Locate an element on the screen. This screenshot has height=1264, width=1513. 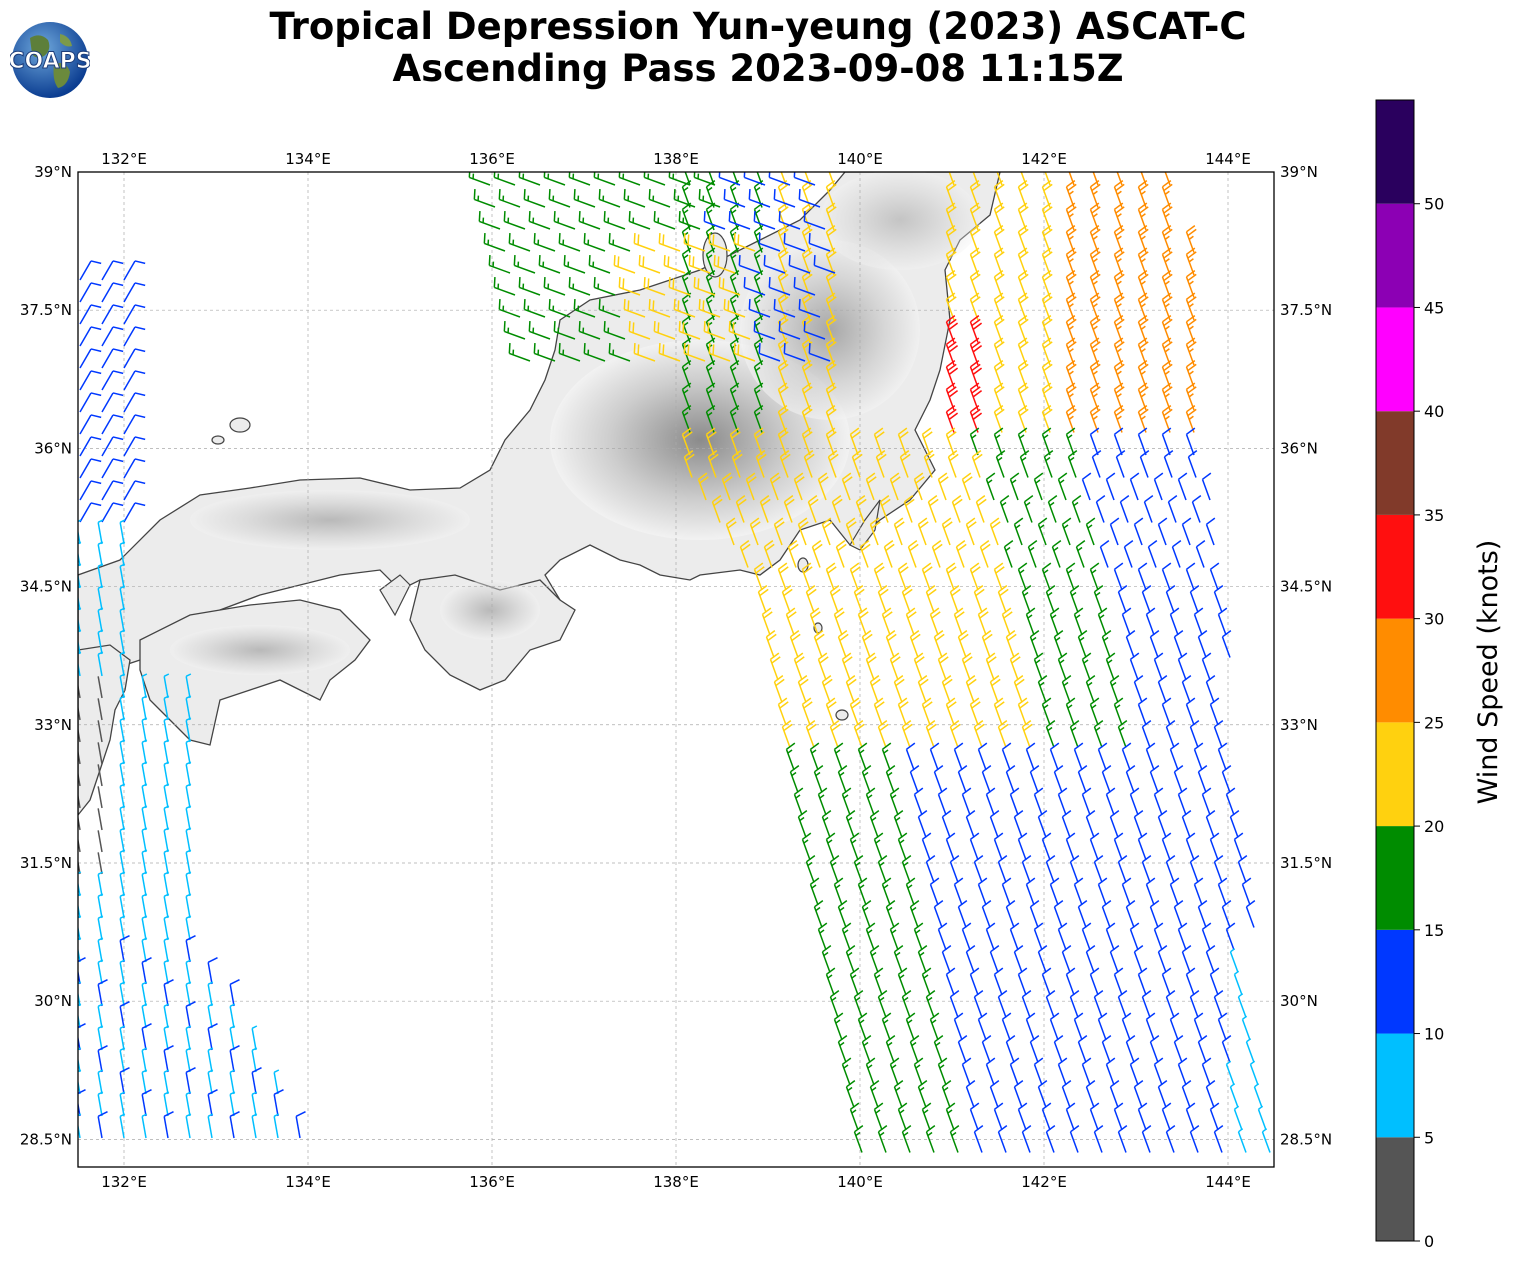
lat-tick-label-right: 37.5°N is located at coordinates (1306, 310).